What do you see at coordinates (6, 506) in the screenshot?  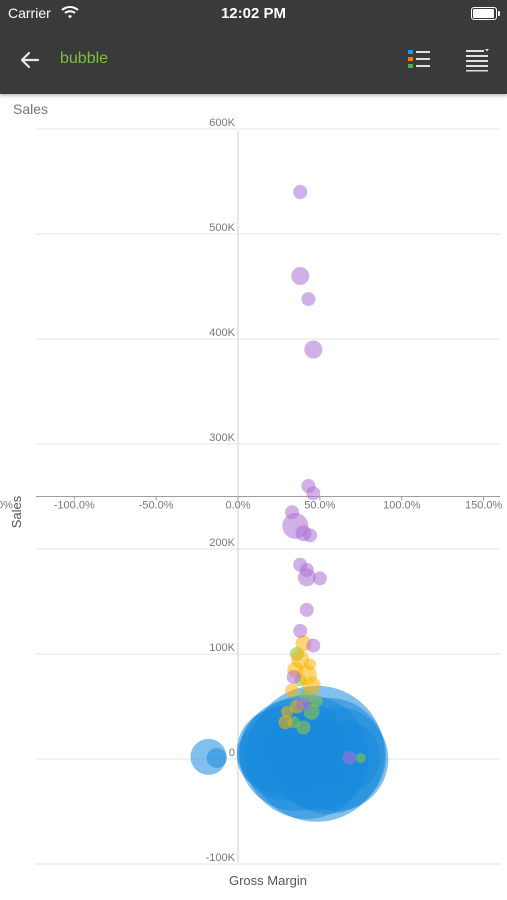 I see `x-tick-label: -150.0%` at bounding box center [6, 506].